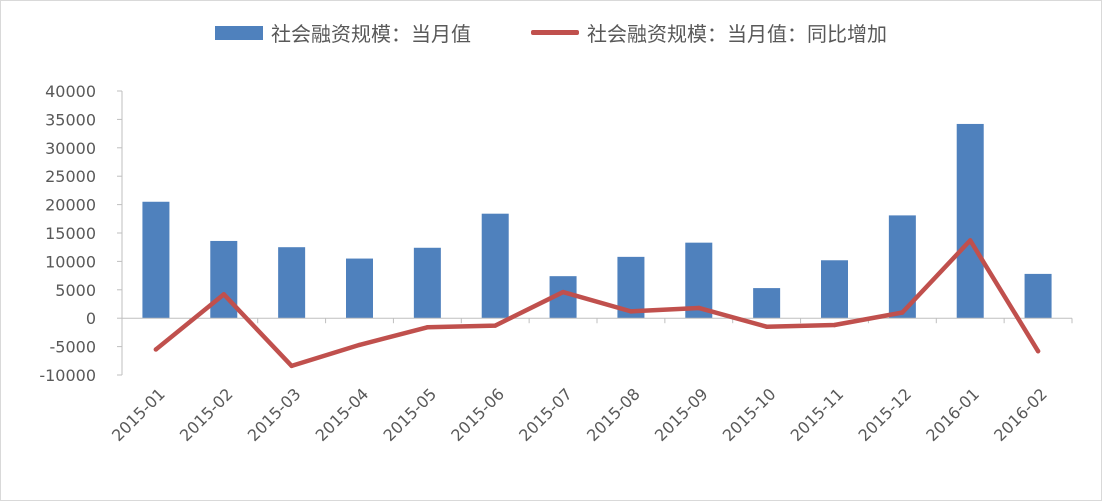 This screenshot has height=501, width=1102. Describe the element at coordinates (555, 32) in the screenshot. I see `legend-swatch-line` at that location.